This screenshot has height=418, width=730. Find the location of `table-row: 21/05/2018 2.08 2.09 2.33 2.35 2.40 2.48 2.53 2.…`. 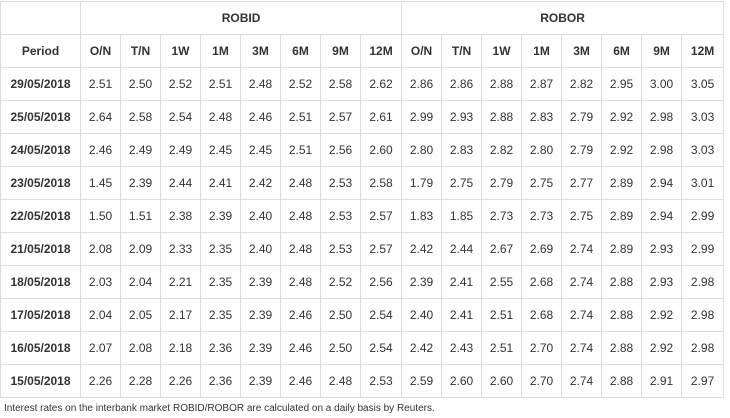

table-row: 21/05/2018 2.08 2.09 2.33 2.35 2.40 2.48 2.53 2.… is located at coordinates (362, 249).